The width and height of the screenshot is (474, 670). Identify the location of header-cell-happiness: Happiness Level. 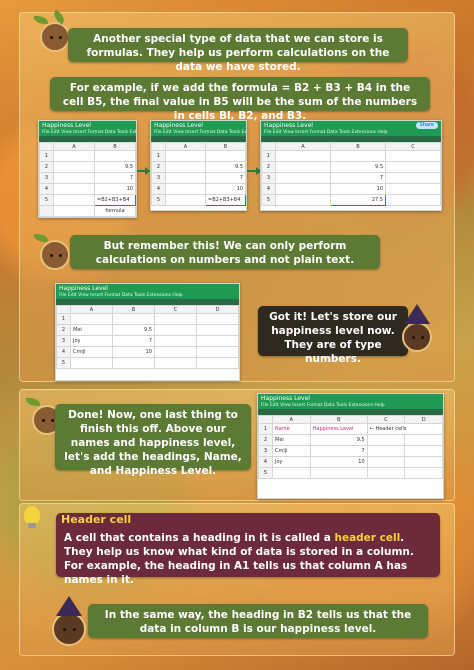
(338, 429).